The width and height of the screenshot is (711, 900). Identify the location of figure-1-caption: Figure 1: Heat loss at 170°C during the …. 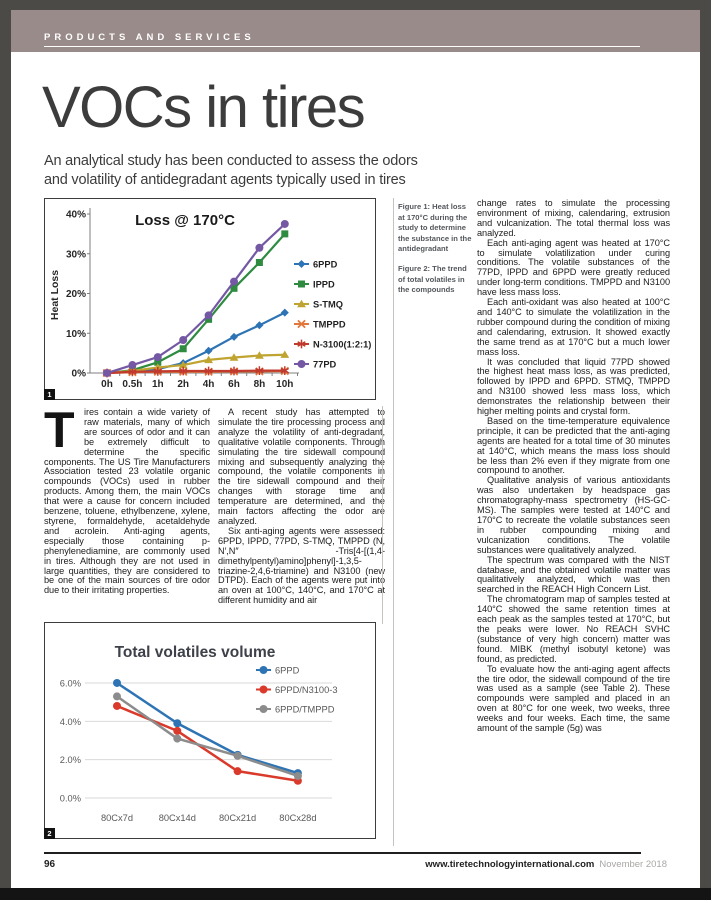
(435, 228).